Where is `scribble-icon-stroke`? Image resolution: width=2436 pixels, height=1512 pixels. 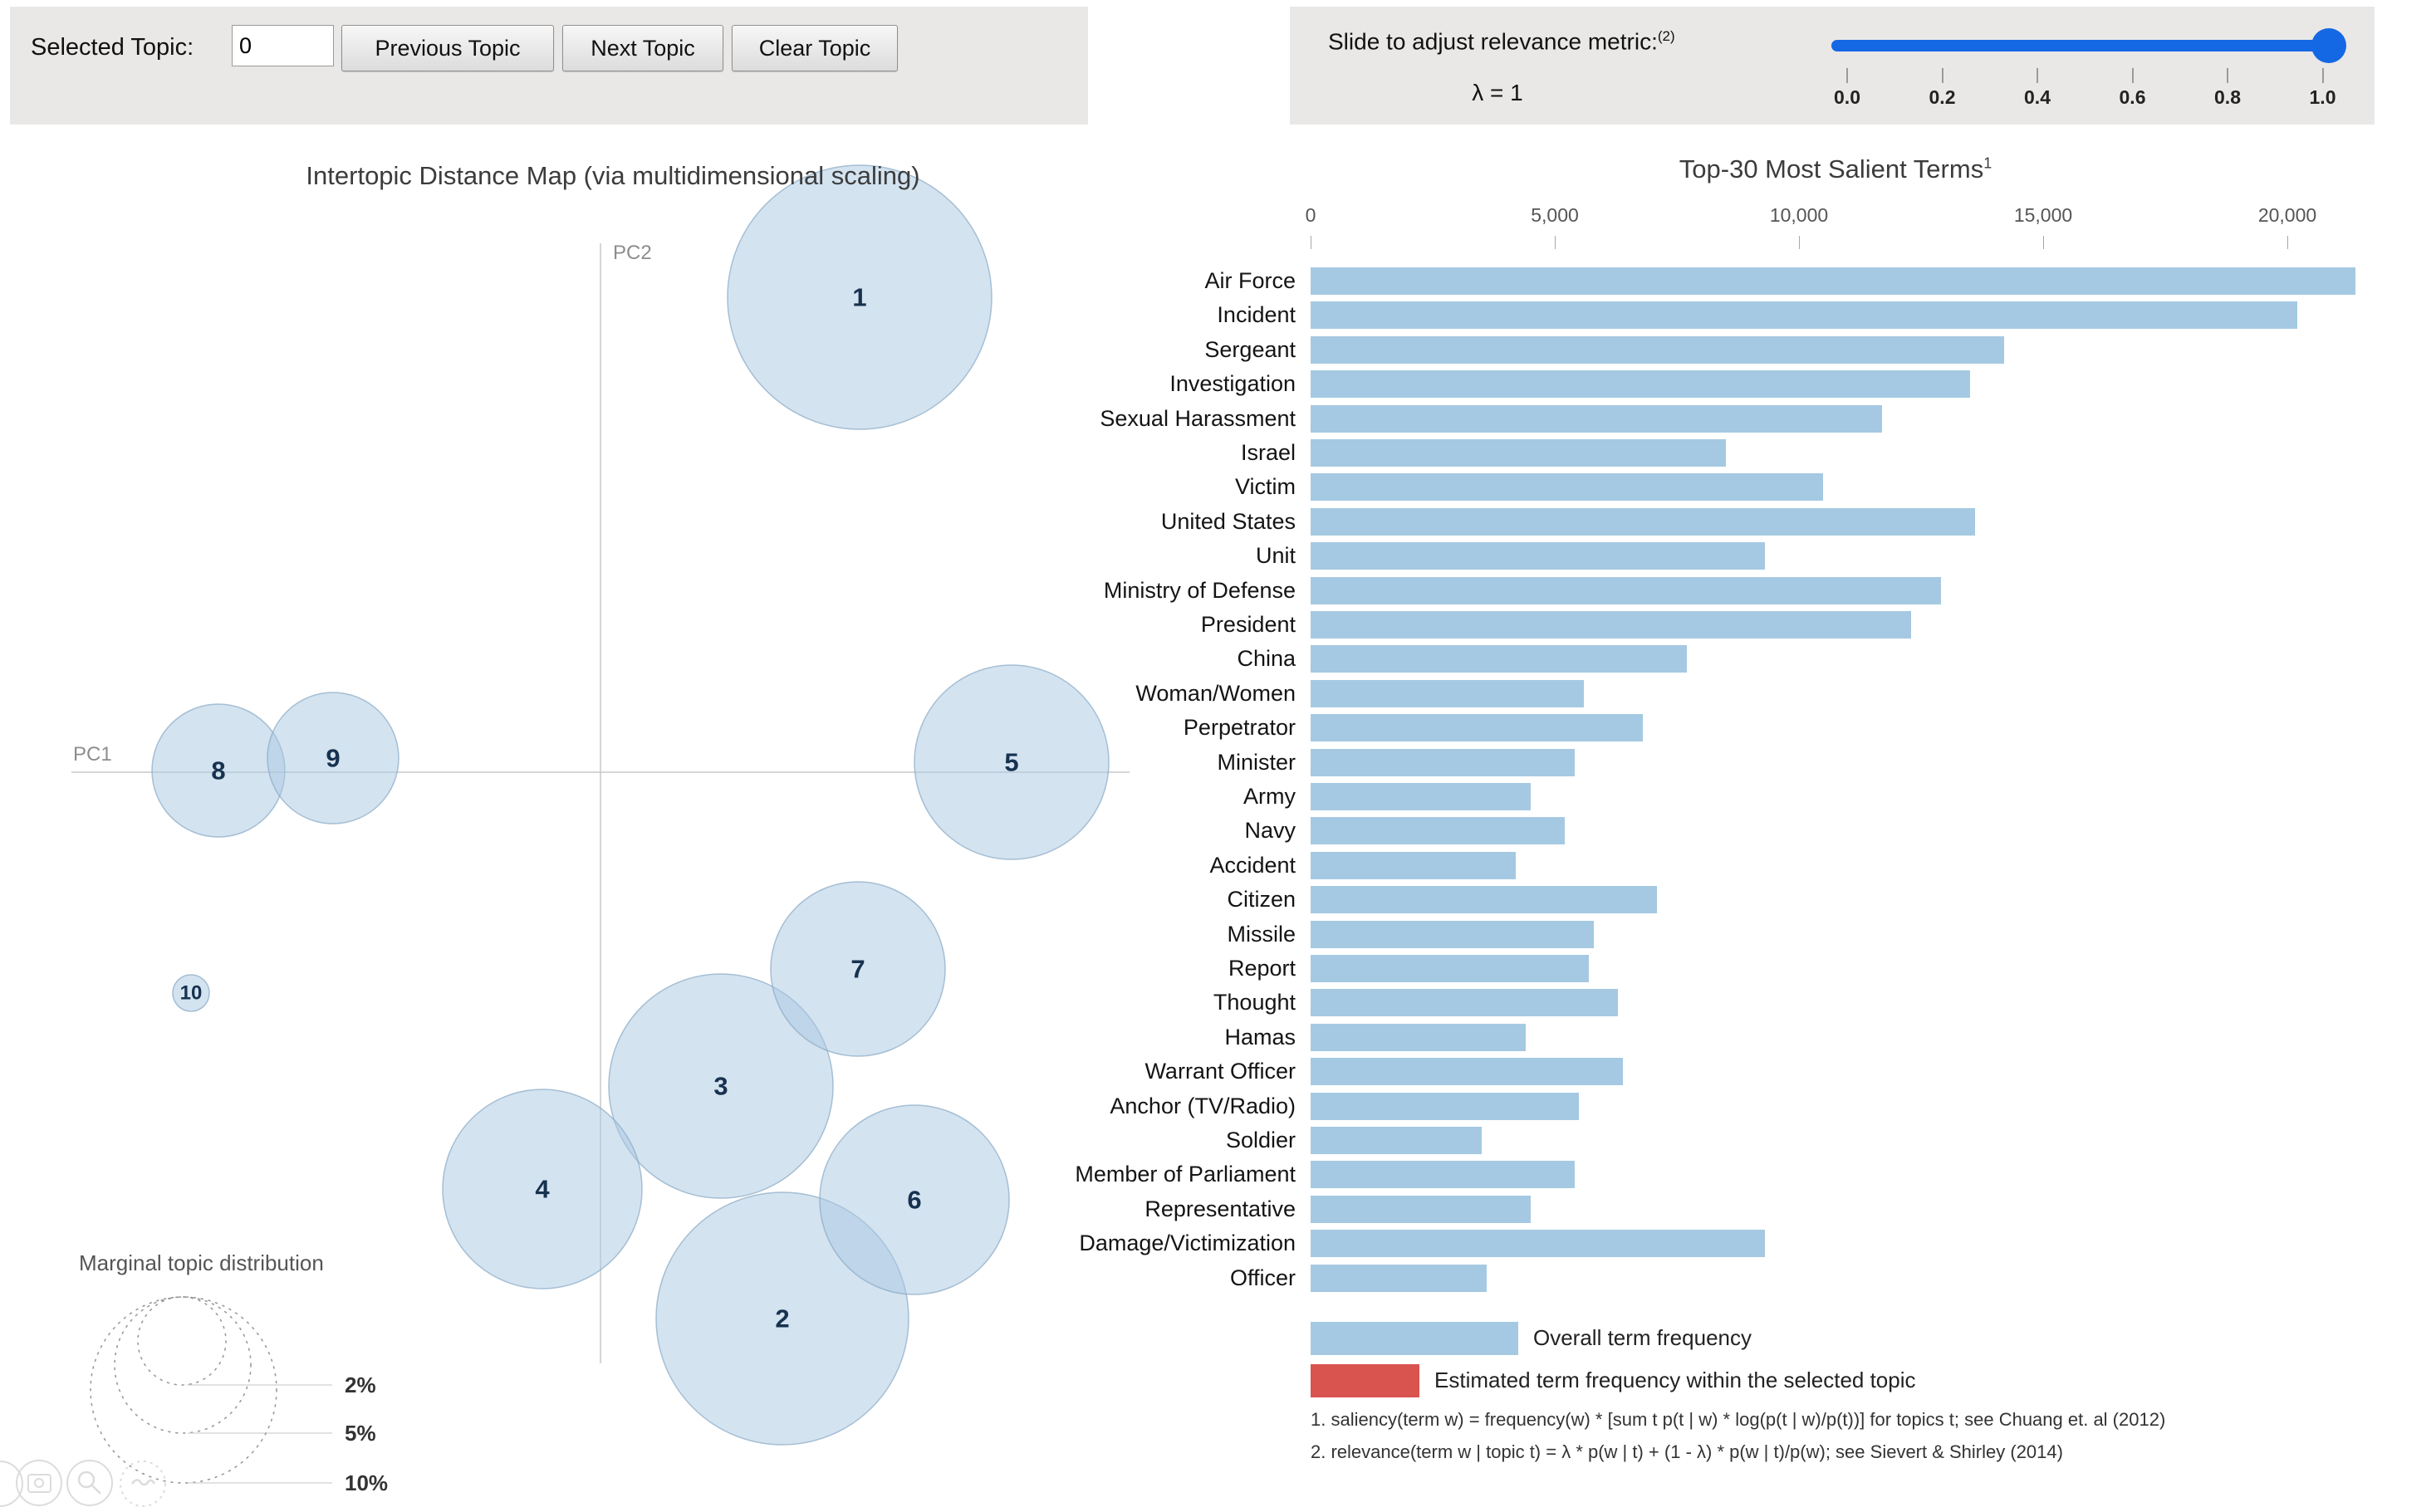
scribble-icon-stroke is located at coordinates (143, 1482).